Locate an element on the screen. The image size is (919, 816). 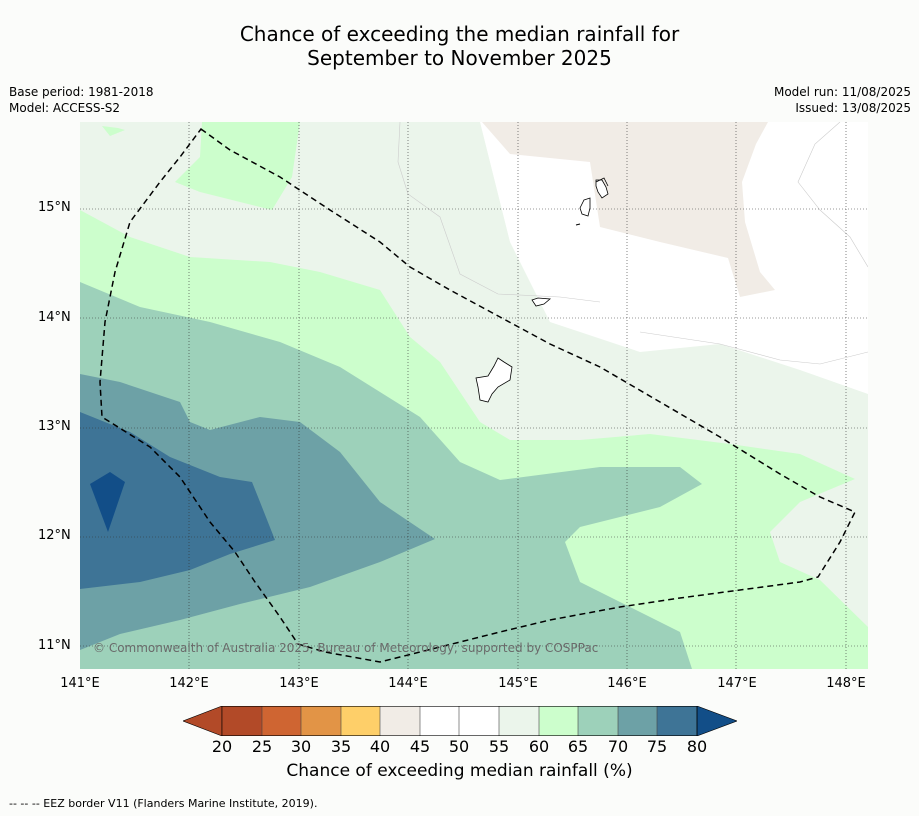
colorbar-tick-20: 20 is located at coordinates (222, 746).